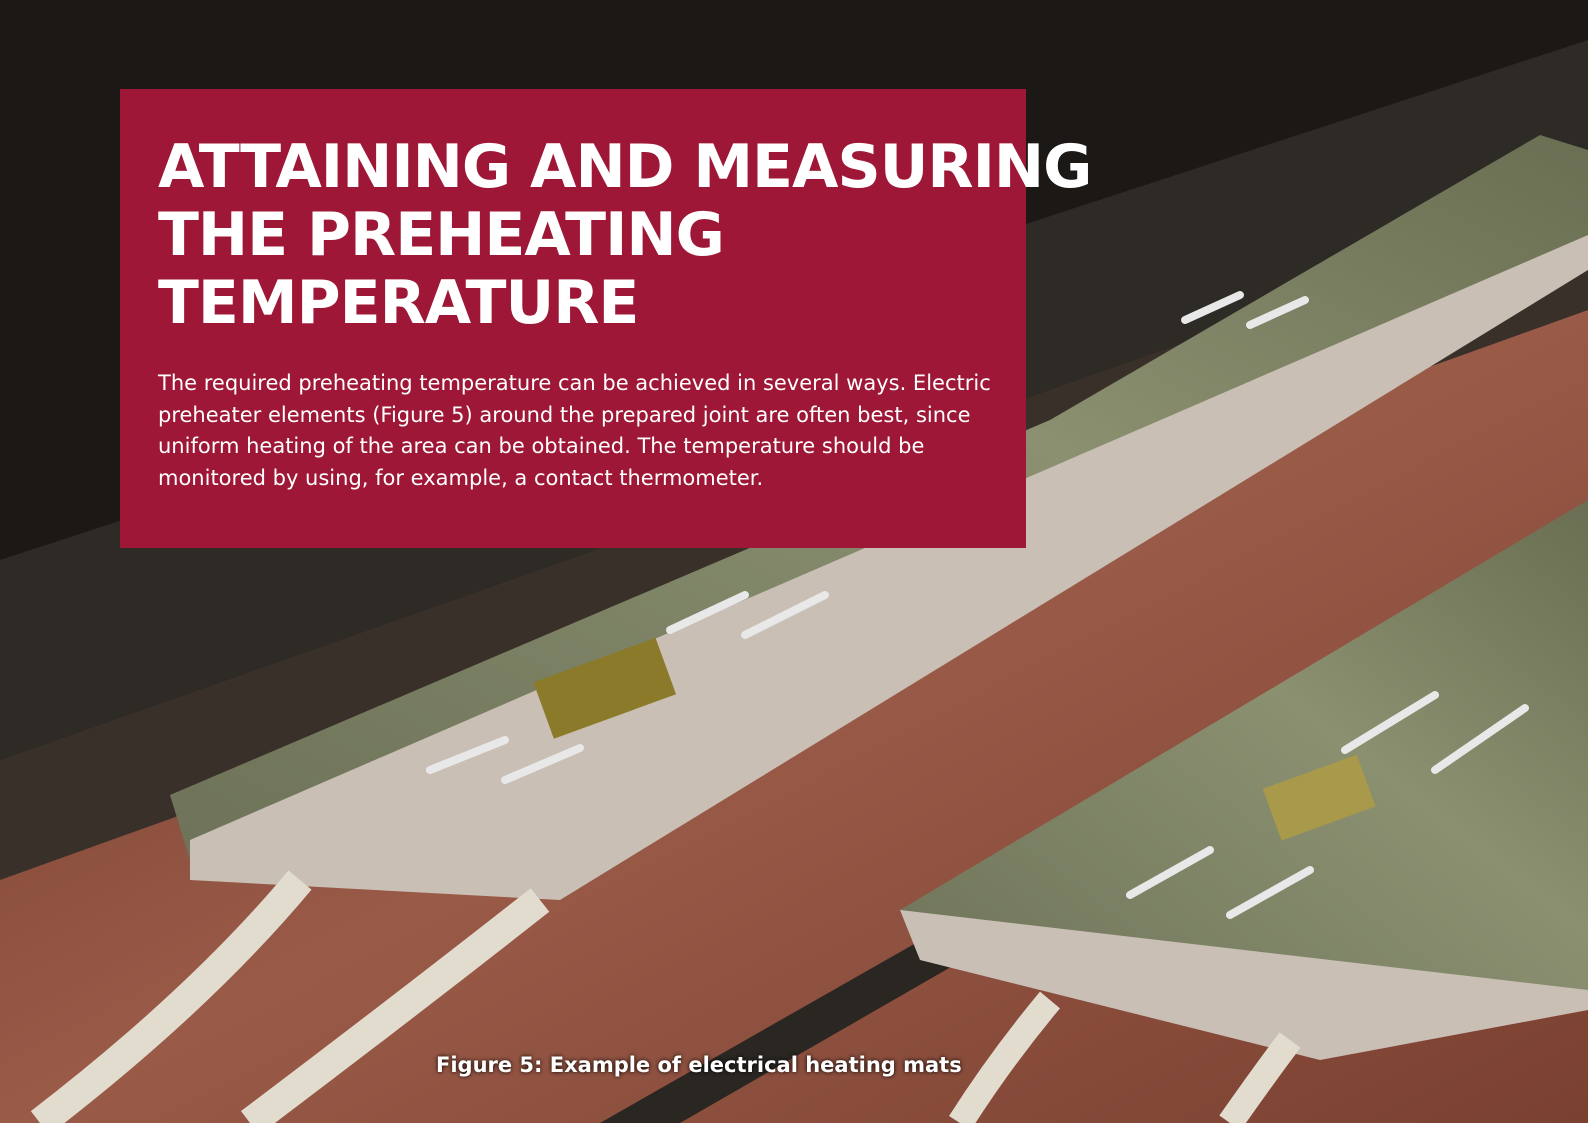  What do you see at coordinates (625, 167) in the screenshot?
I see `heading-line: ATTAINING AND MEASURING` at bounding box center [625, 167].